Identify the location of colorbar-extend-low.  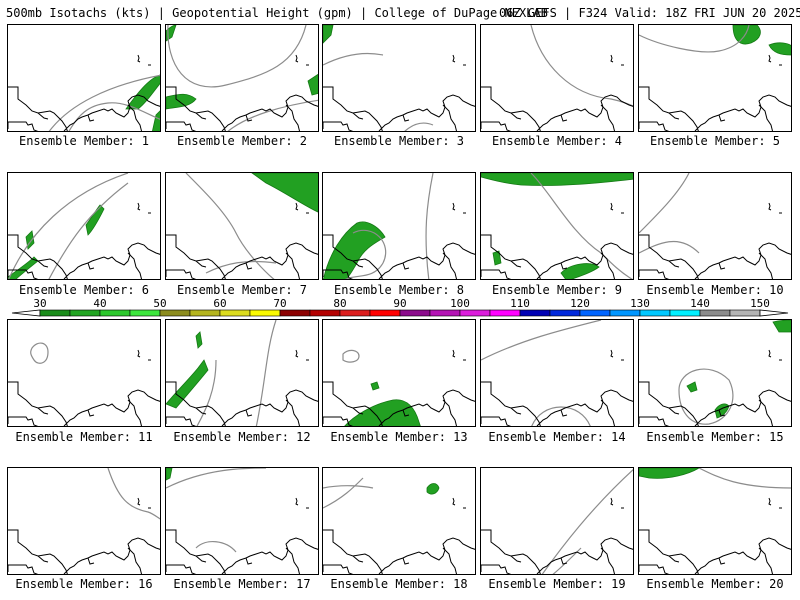
(26, 313).